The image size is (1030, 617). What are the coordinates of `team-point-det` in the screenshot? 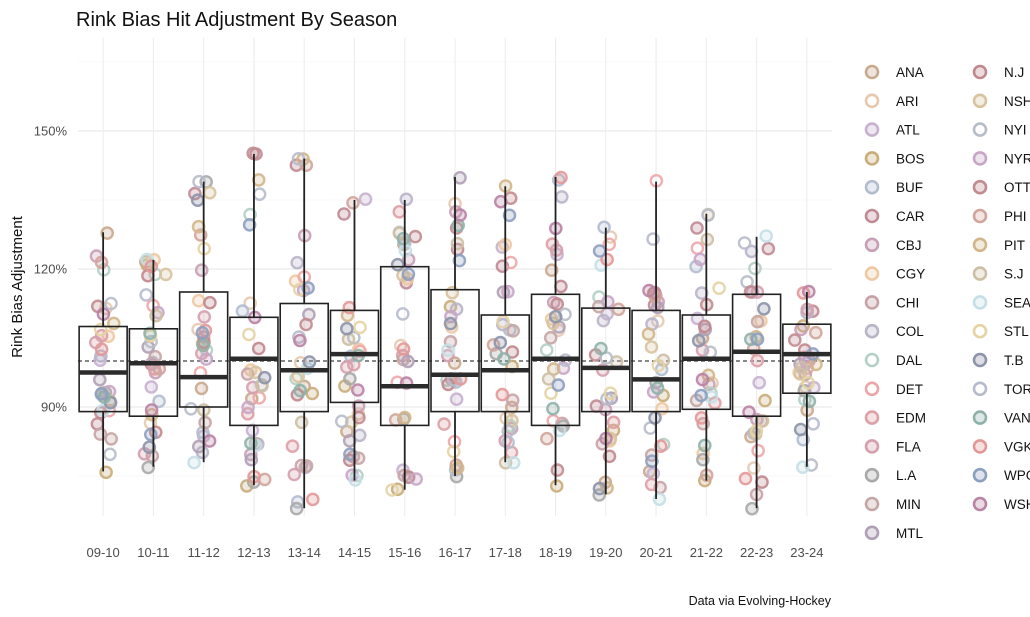 It's located at (259, 397).